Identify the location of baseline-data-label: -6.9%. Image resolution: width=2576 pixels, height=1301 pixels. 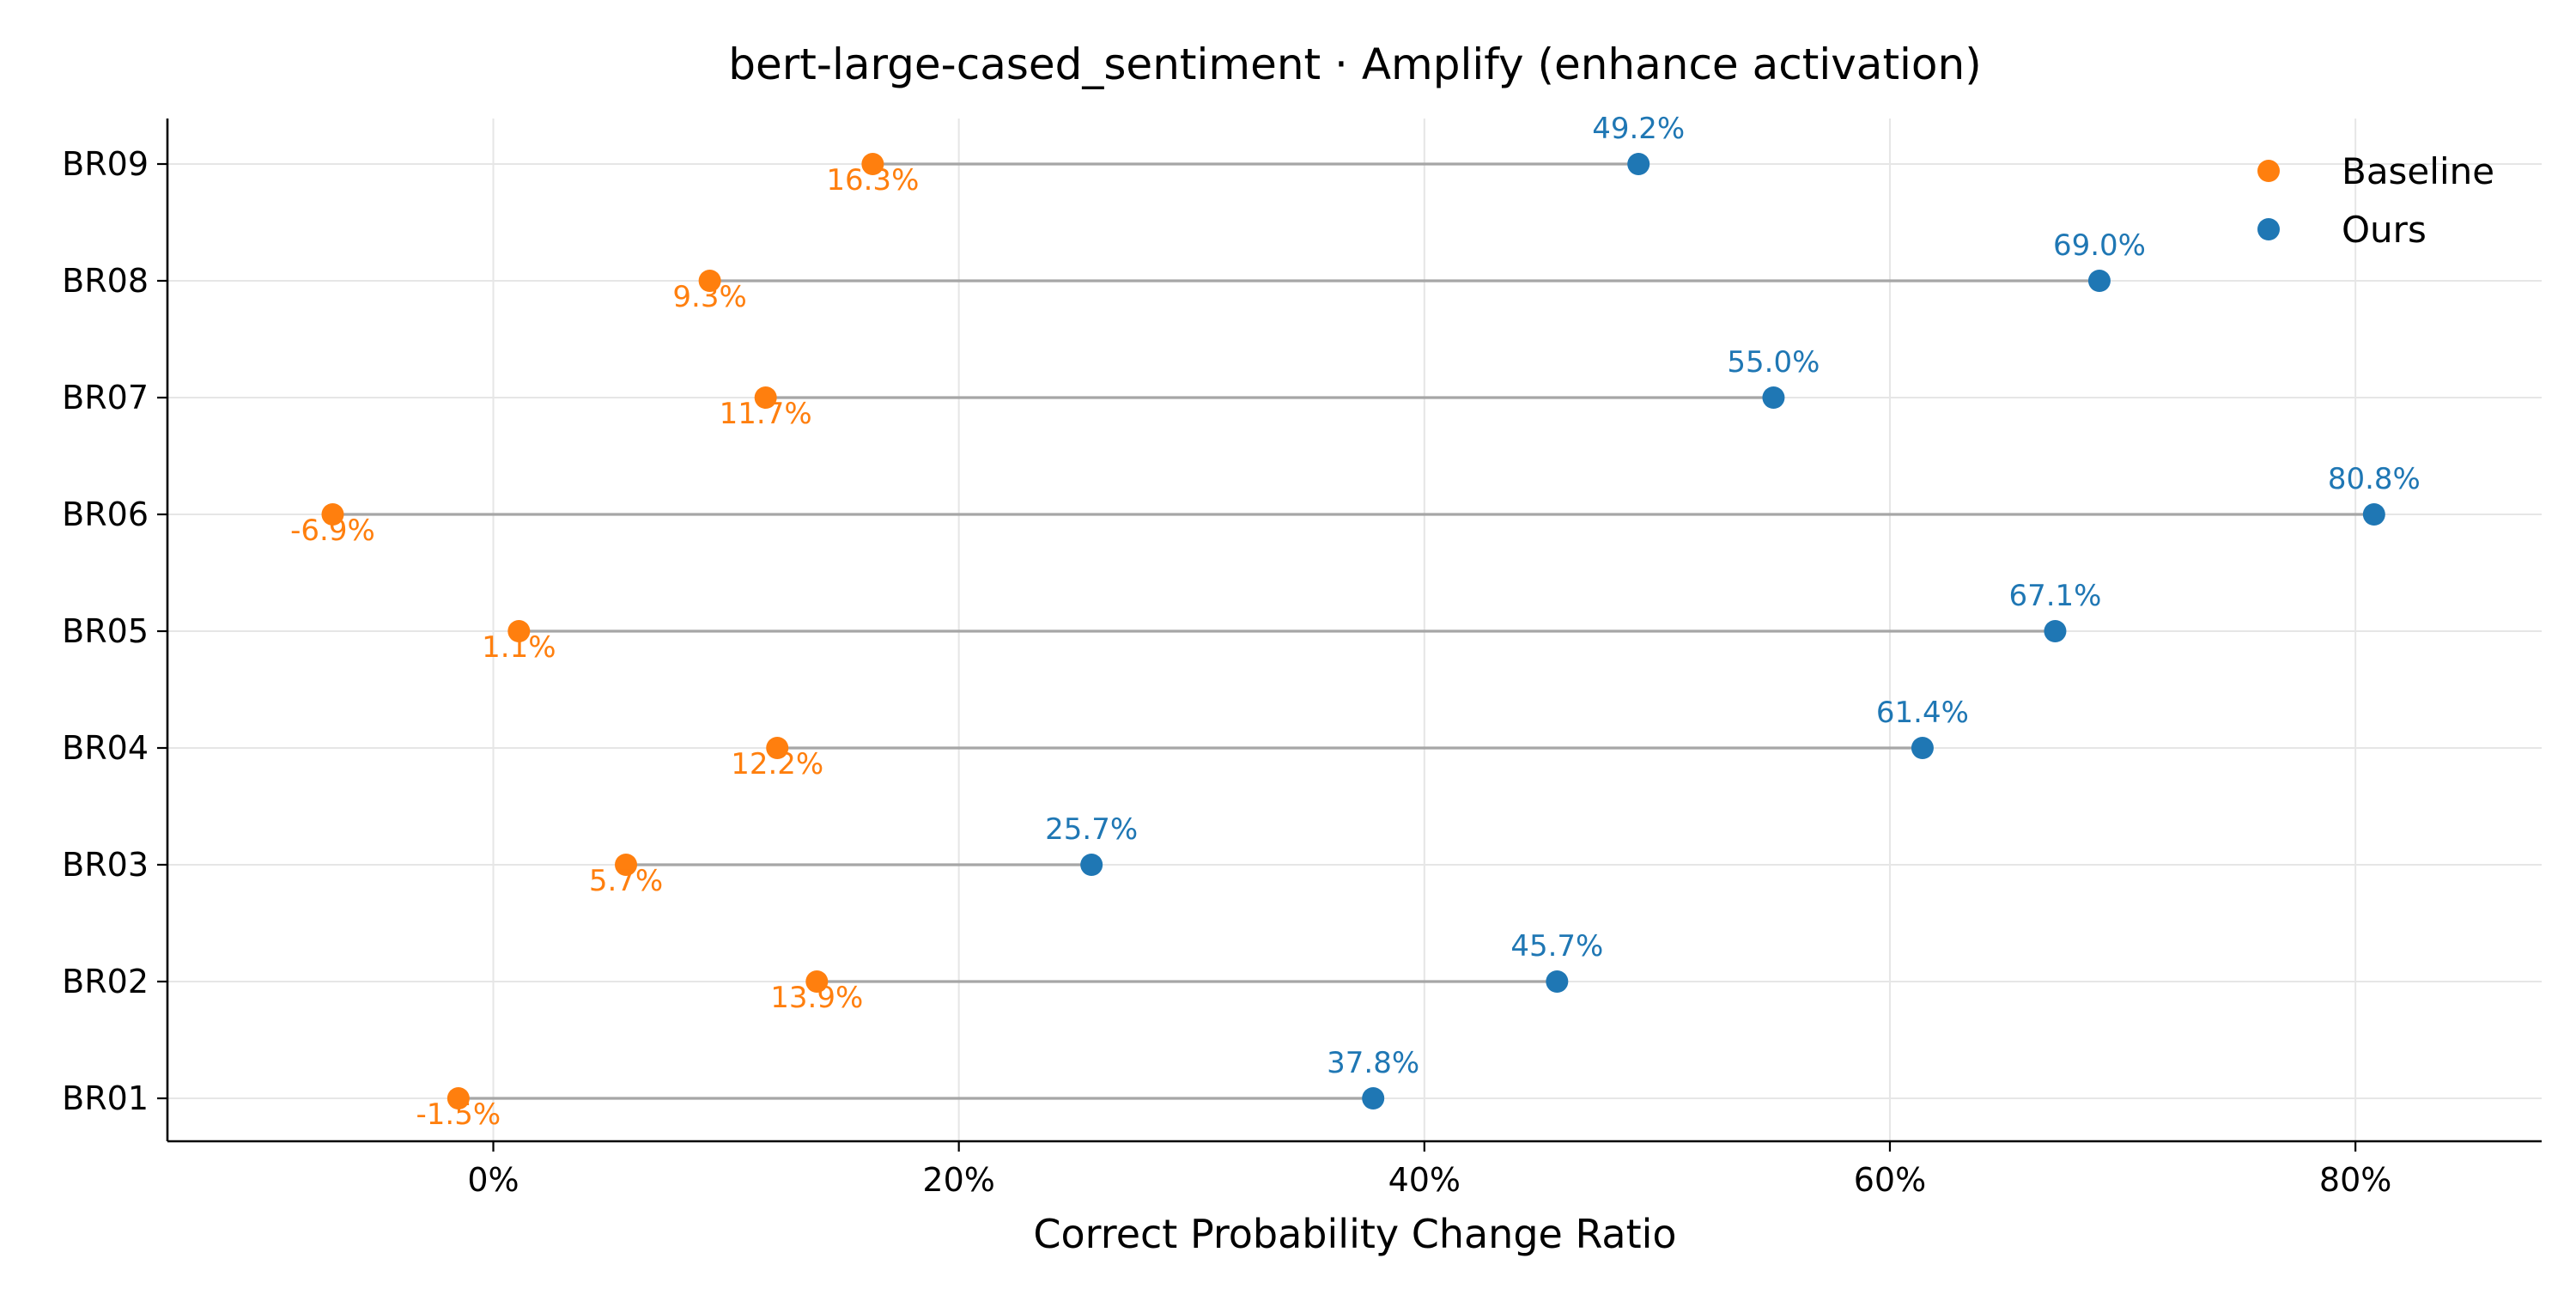
(333, 531).